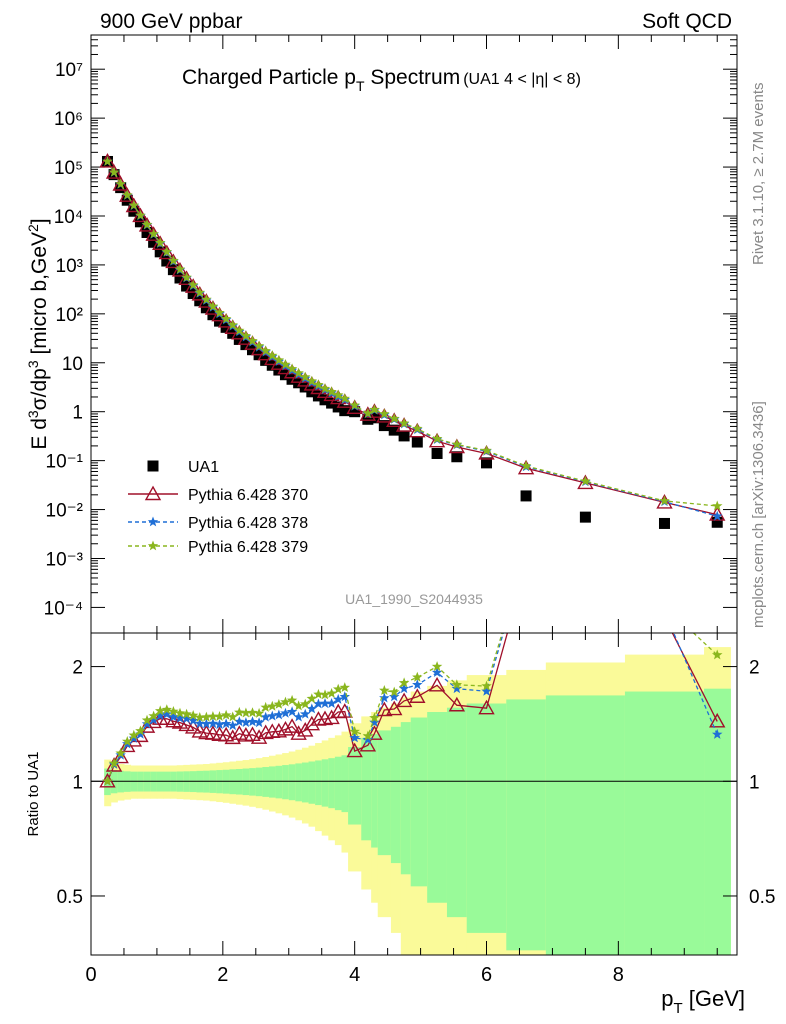 This screenshot has height=1024, width=786. What do you see at coordinates (203, 467) in the screenshot?
I see `legend-label: UA1` at bounding box center [203, 467].